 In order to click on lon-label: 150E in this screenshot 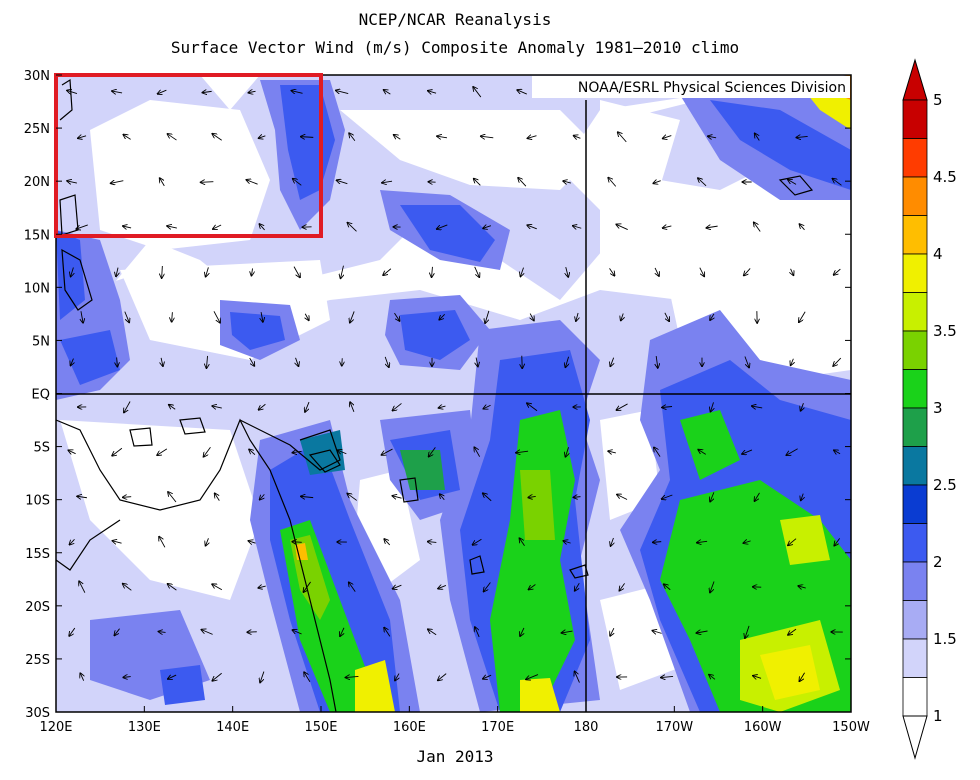, I will do `click(320, 727)`.